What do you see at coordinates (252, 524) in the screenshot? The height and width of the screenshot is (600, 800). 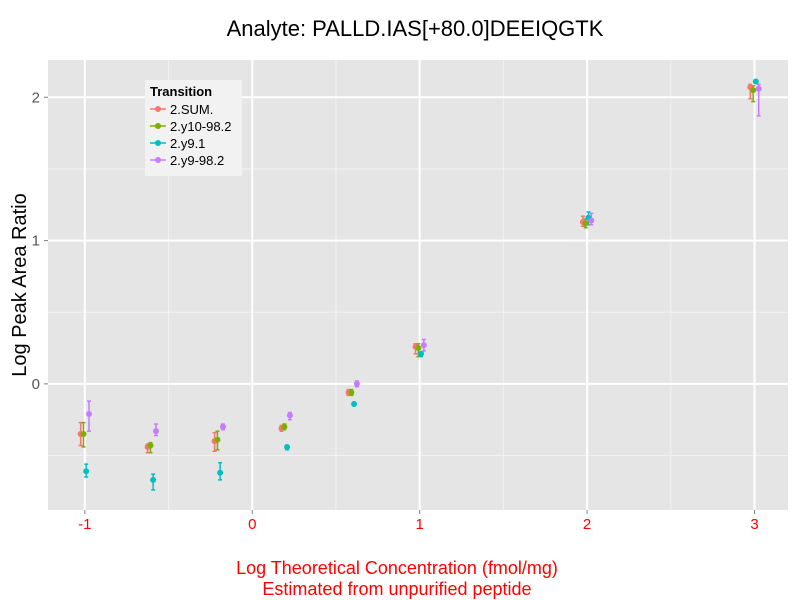 I see `x-tick-label: 0` at bounding box center [252, 524].